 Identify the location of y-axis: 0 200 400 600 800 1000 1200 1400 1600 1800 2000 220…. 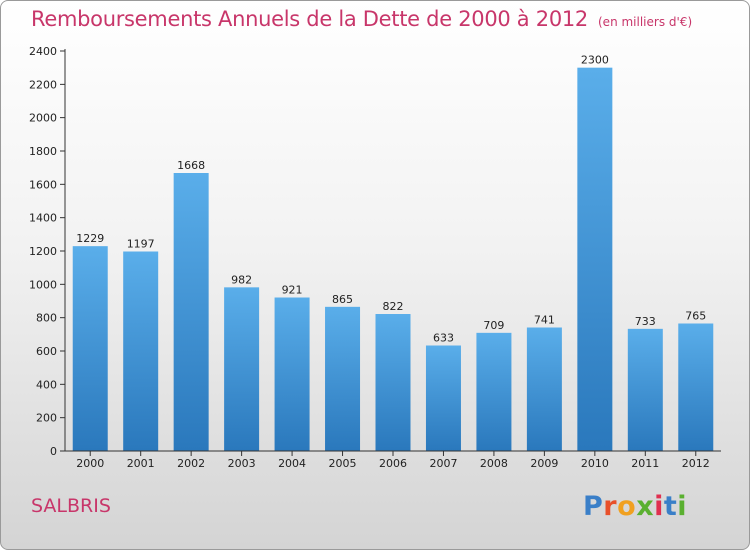
(47, 251).